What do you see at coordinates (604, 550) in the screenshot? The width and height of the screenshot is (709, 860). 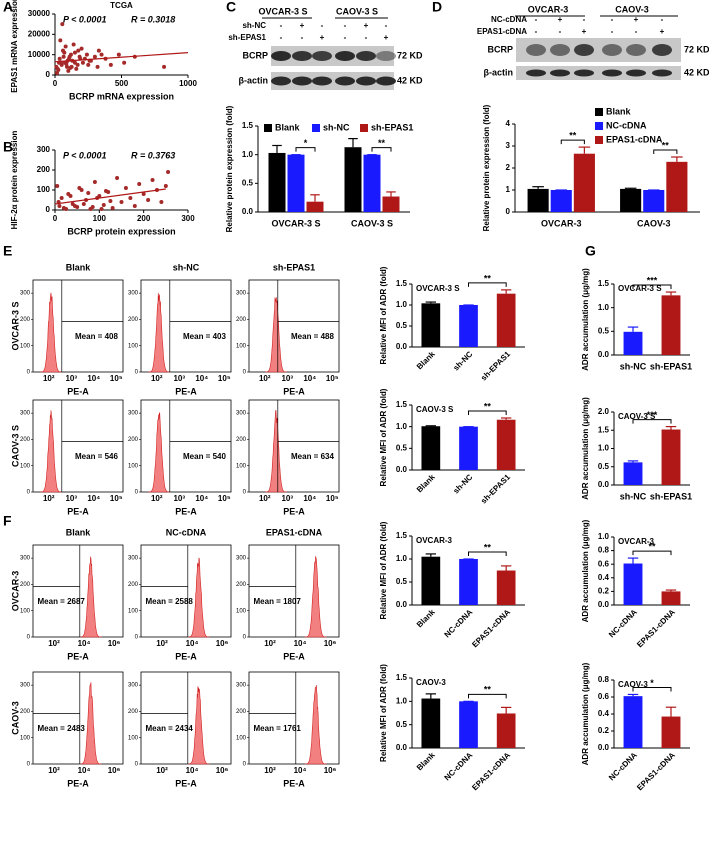 I see `y-tick-label: 0.8` at bounding box center [604, 550].